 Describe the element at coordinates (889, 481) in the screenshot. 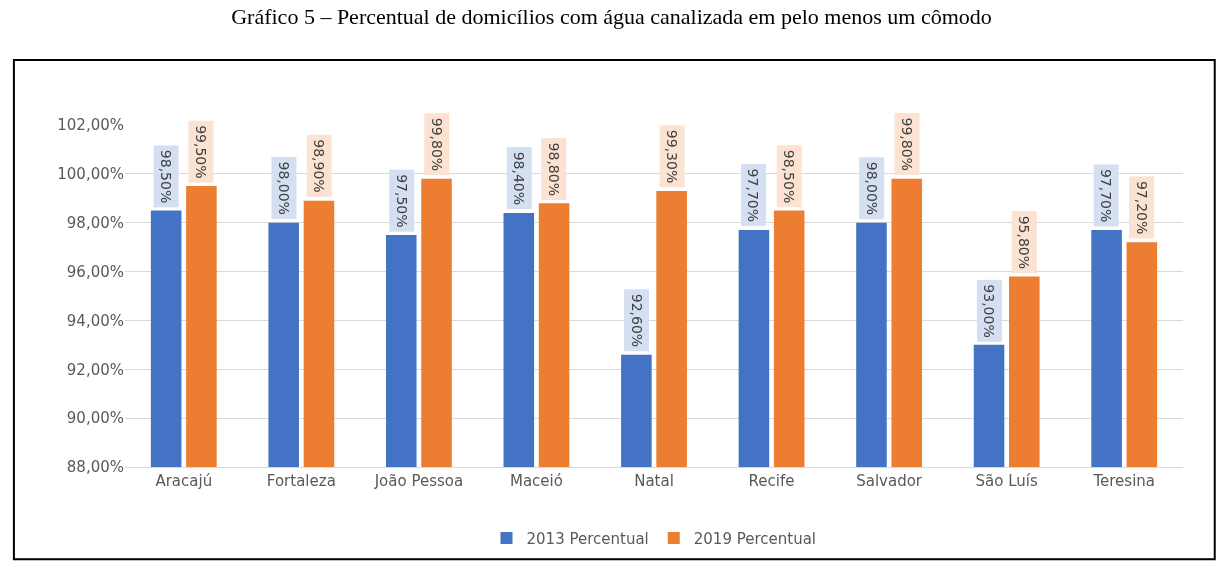

I see `x-tick-label: Salvador` at that location.